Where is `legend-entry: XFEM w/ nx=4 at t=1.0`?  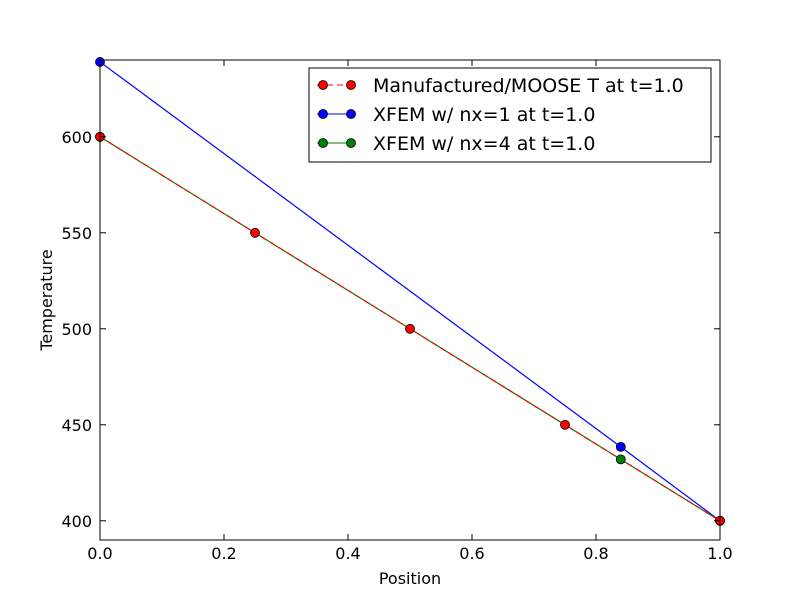 legend-entry: XFEM w/ nx=4 at t=1.0 is located at coordinates (456, 144).